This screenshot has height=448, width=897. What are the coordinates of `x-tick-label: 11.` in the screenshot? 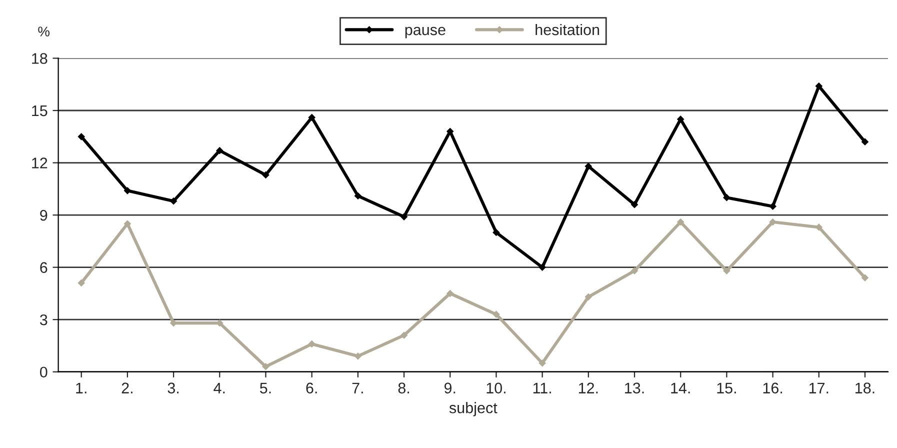 It's located at (542, 388).